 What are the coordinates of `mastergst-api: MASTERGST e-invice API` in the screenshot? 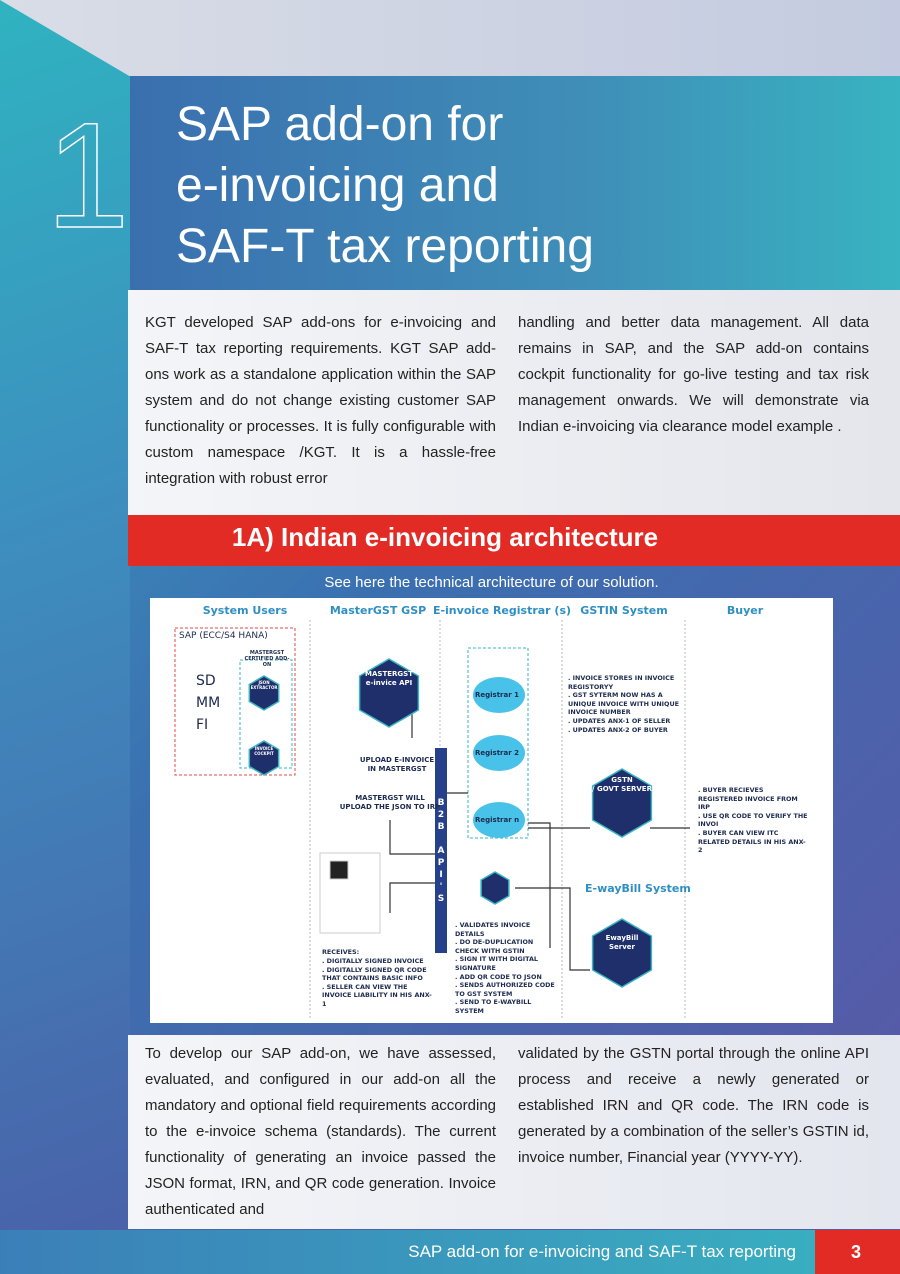 It's located at (389, 679).